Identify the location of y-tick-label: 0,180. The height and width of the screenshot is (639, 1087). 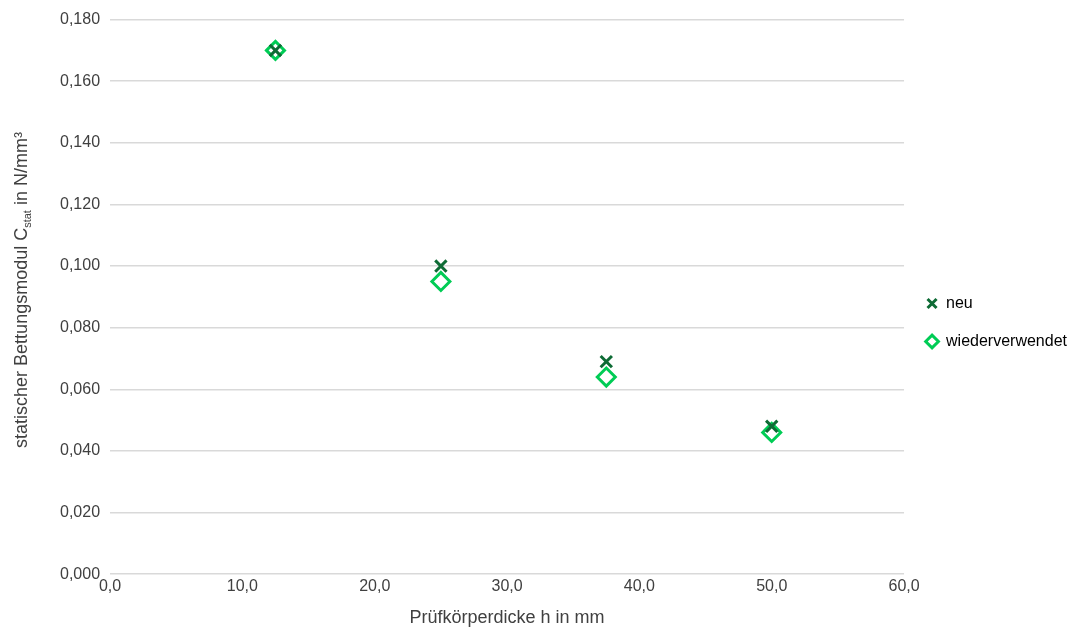
(80, 19).